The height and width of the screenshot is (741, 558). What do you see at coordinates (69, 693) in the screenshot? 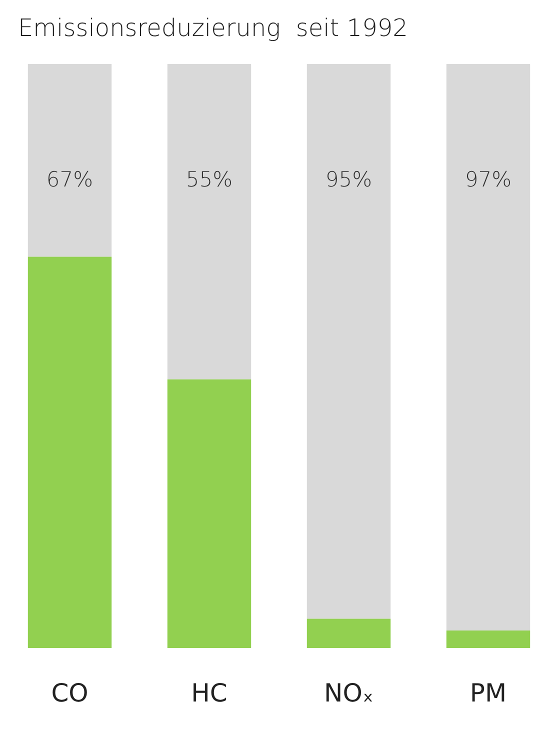
I see `x-tick-label: CO` at bounding box center [69, 693].